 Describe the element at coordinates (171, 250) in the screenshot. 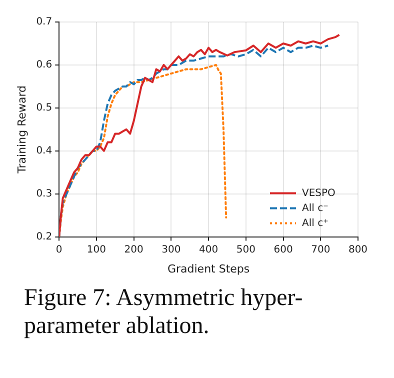

I see `x-tick-label: 300` at that location.